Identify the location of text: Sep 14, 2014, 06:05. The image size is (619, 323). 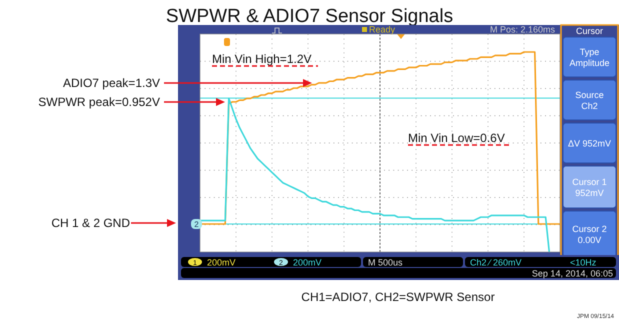
(572, 273).